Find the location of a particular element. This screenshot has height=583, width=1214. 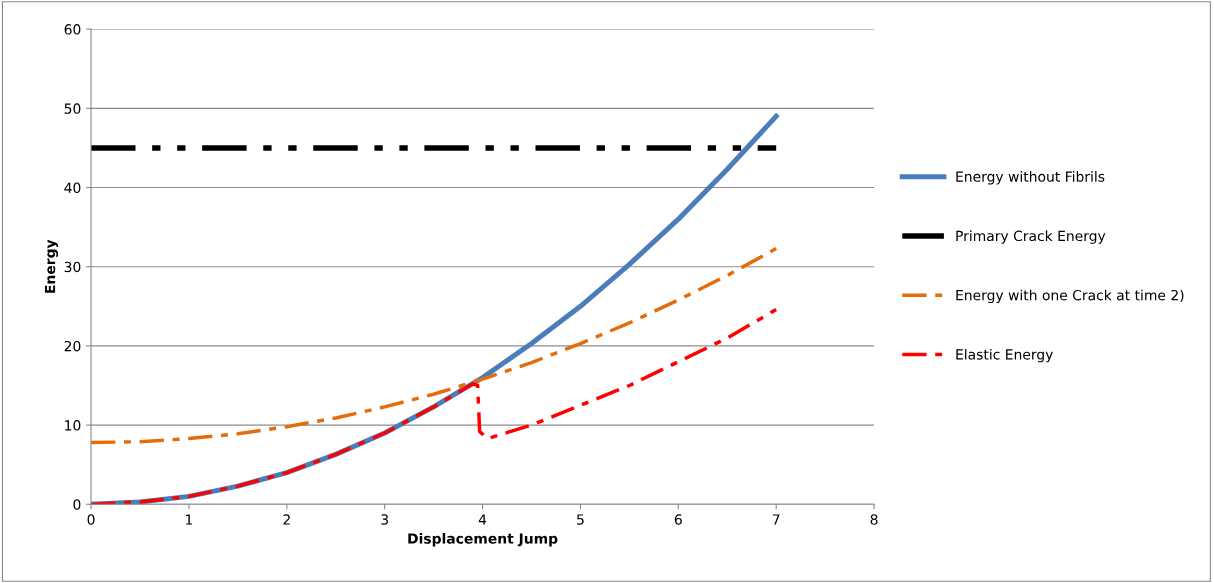

x-tick-label: 5 is located at coordinates (580, 519).